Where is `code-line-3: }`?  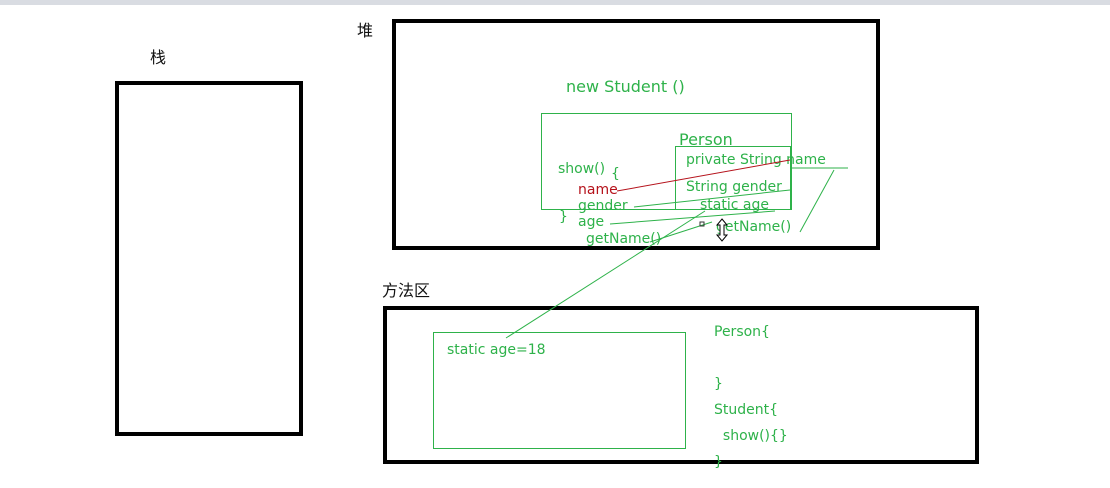
code-line-3: } is located at coordinates (718, 384).